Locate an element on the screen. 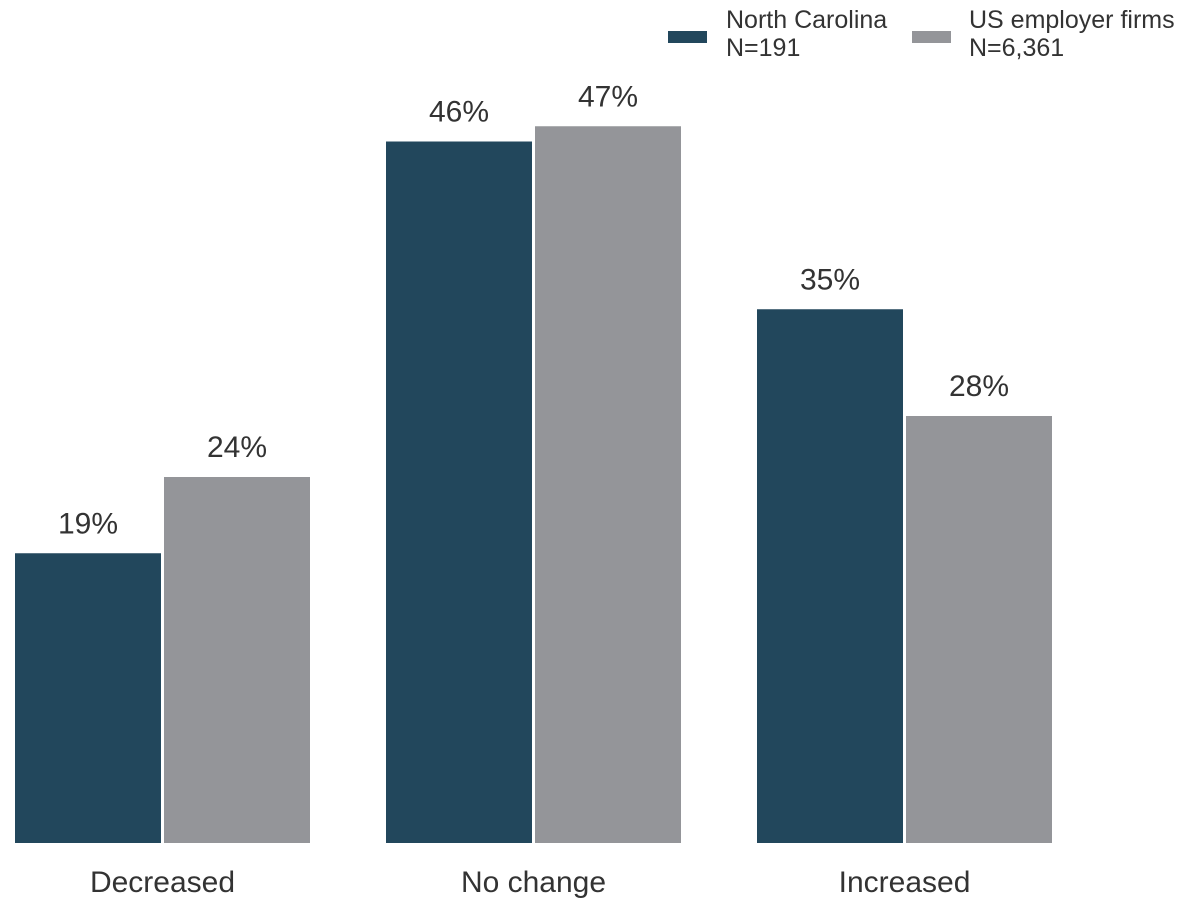 The image size is (1194, 899). legend-label-north-carolina: North Carolina is located at coordinates (806, 20).